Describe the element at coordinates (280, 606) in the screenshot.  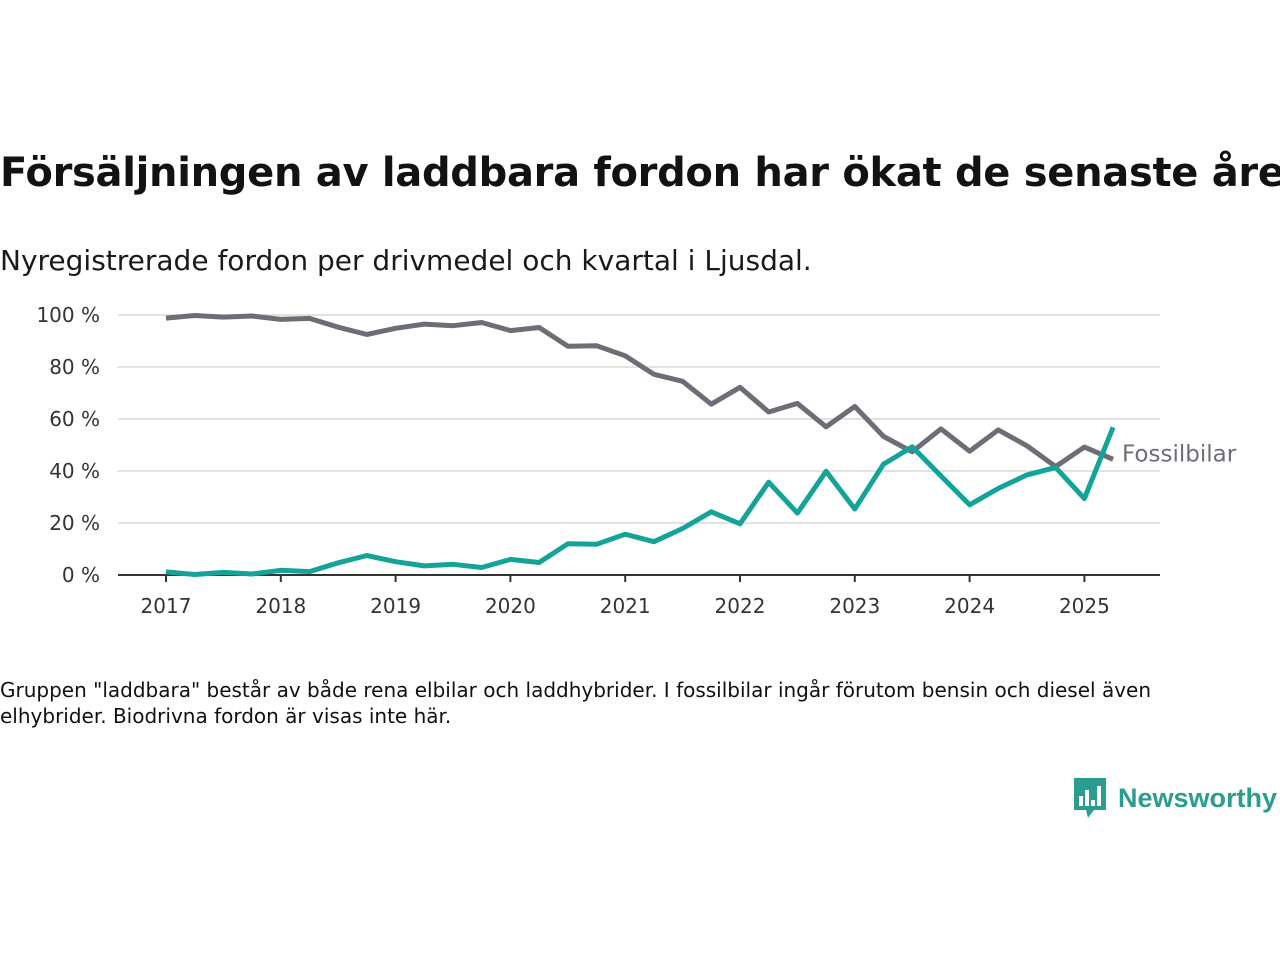
I see `x-tick-label: 2018` at that location.